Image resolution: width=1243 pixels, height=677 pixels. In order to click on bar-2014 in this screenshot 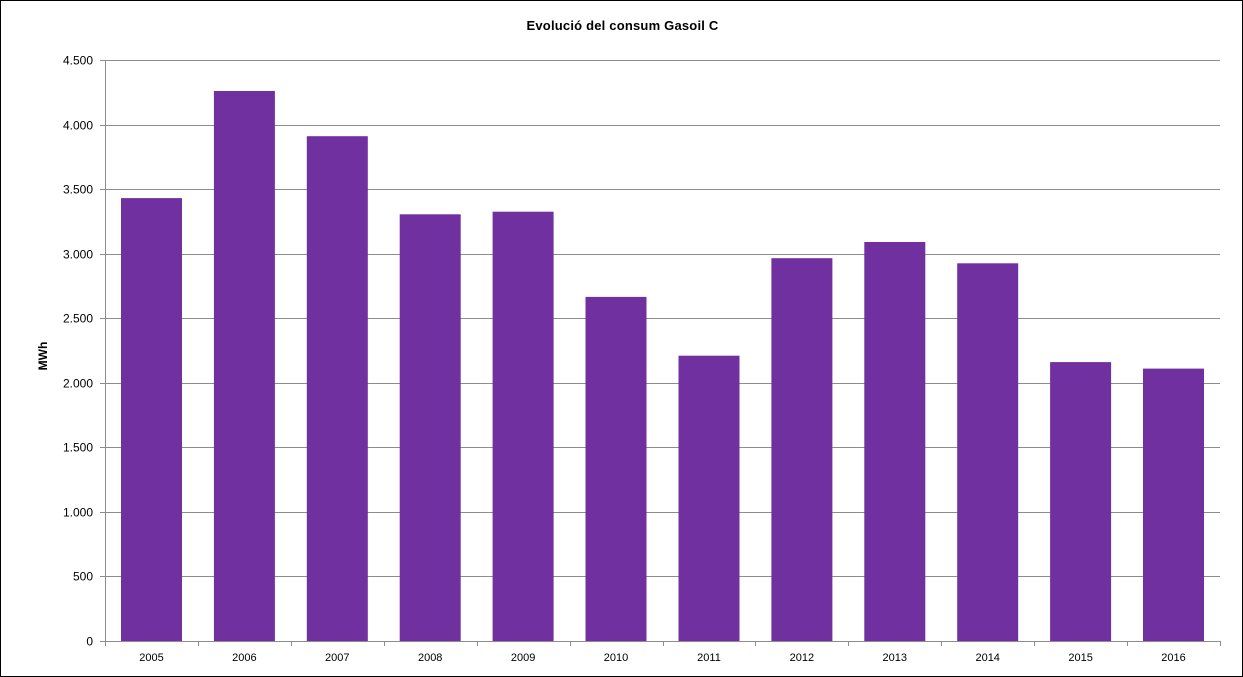, I will do `click(988, 452)`.